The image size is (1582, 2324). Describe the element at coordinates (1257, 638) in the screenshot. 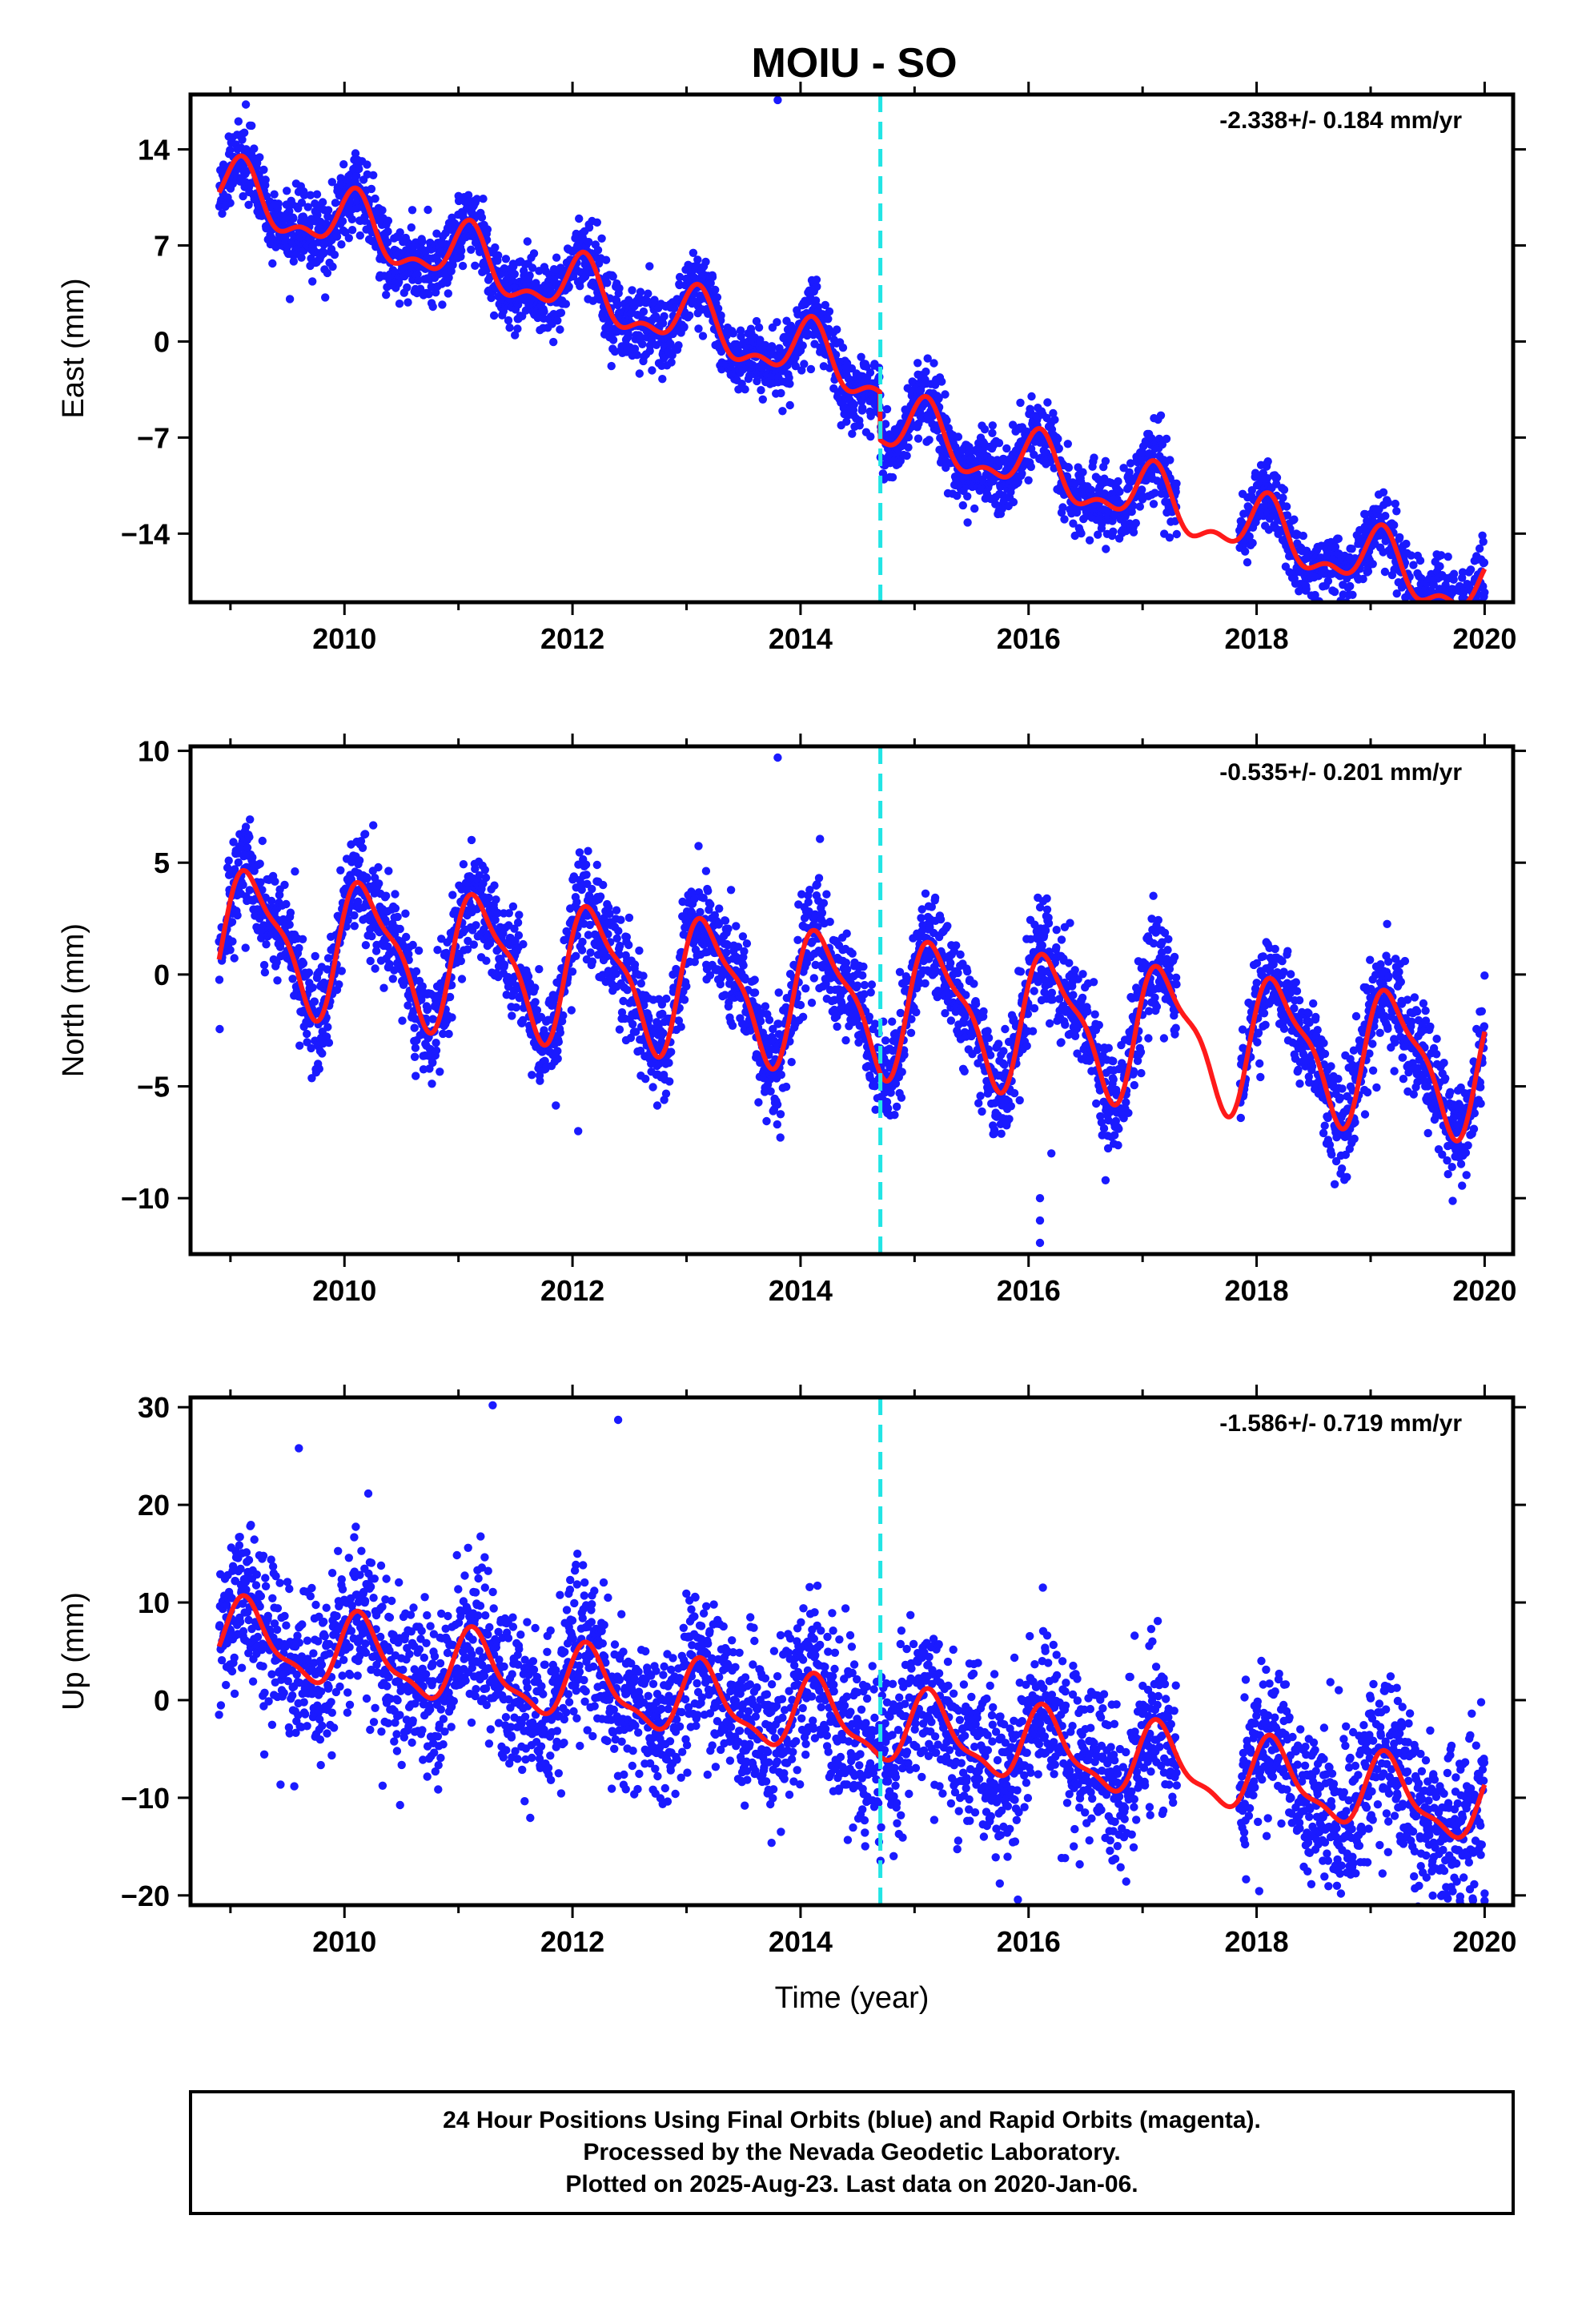

I see `east-x-tick-label: 2018` at that location.